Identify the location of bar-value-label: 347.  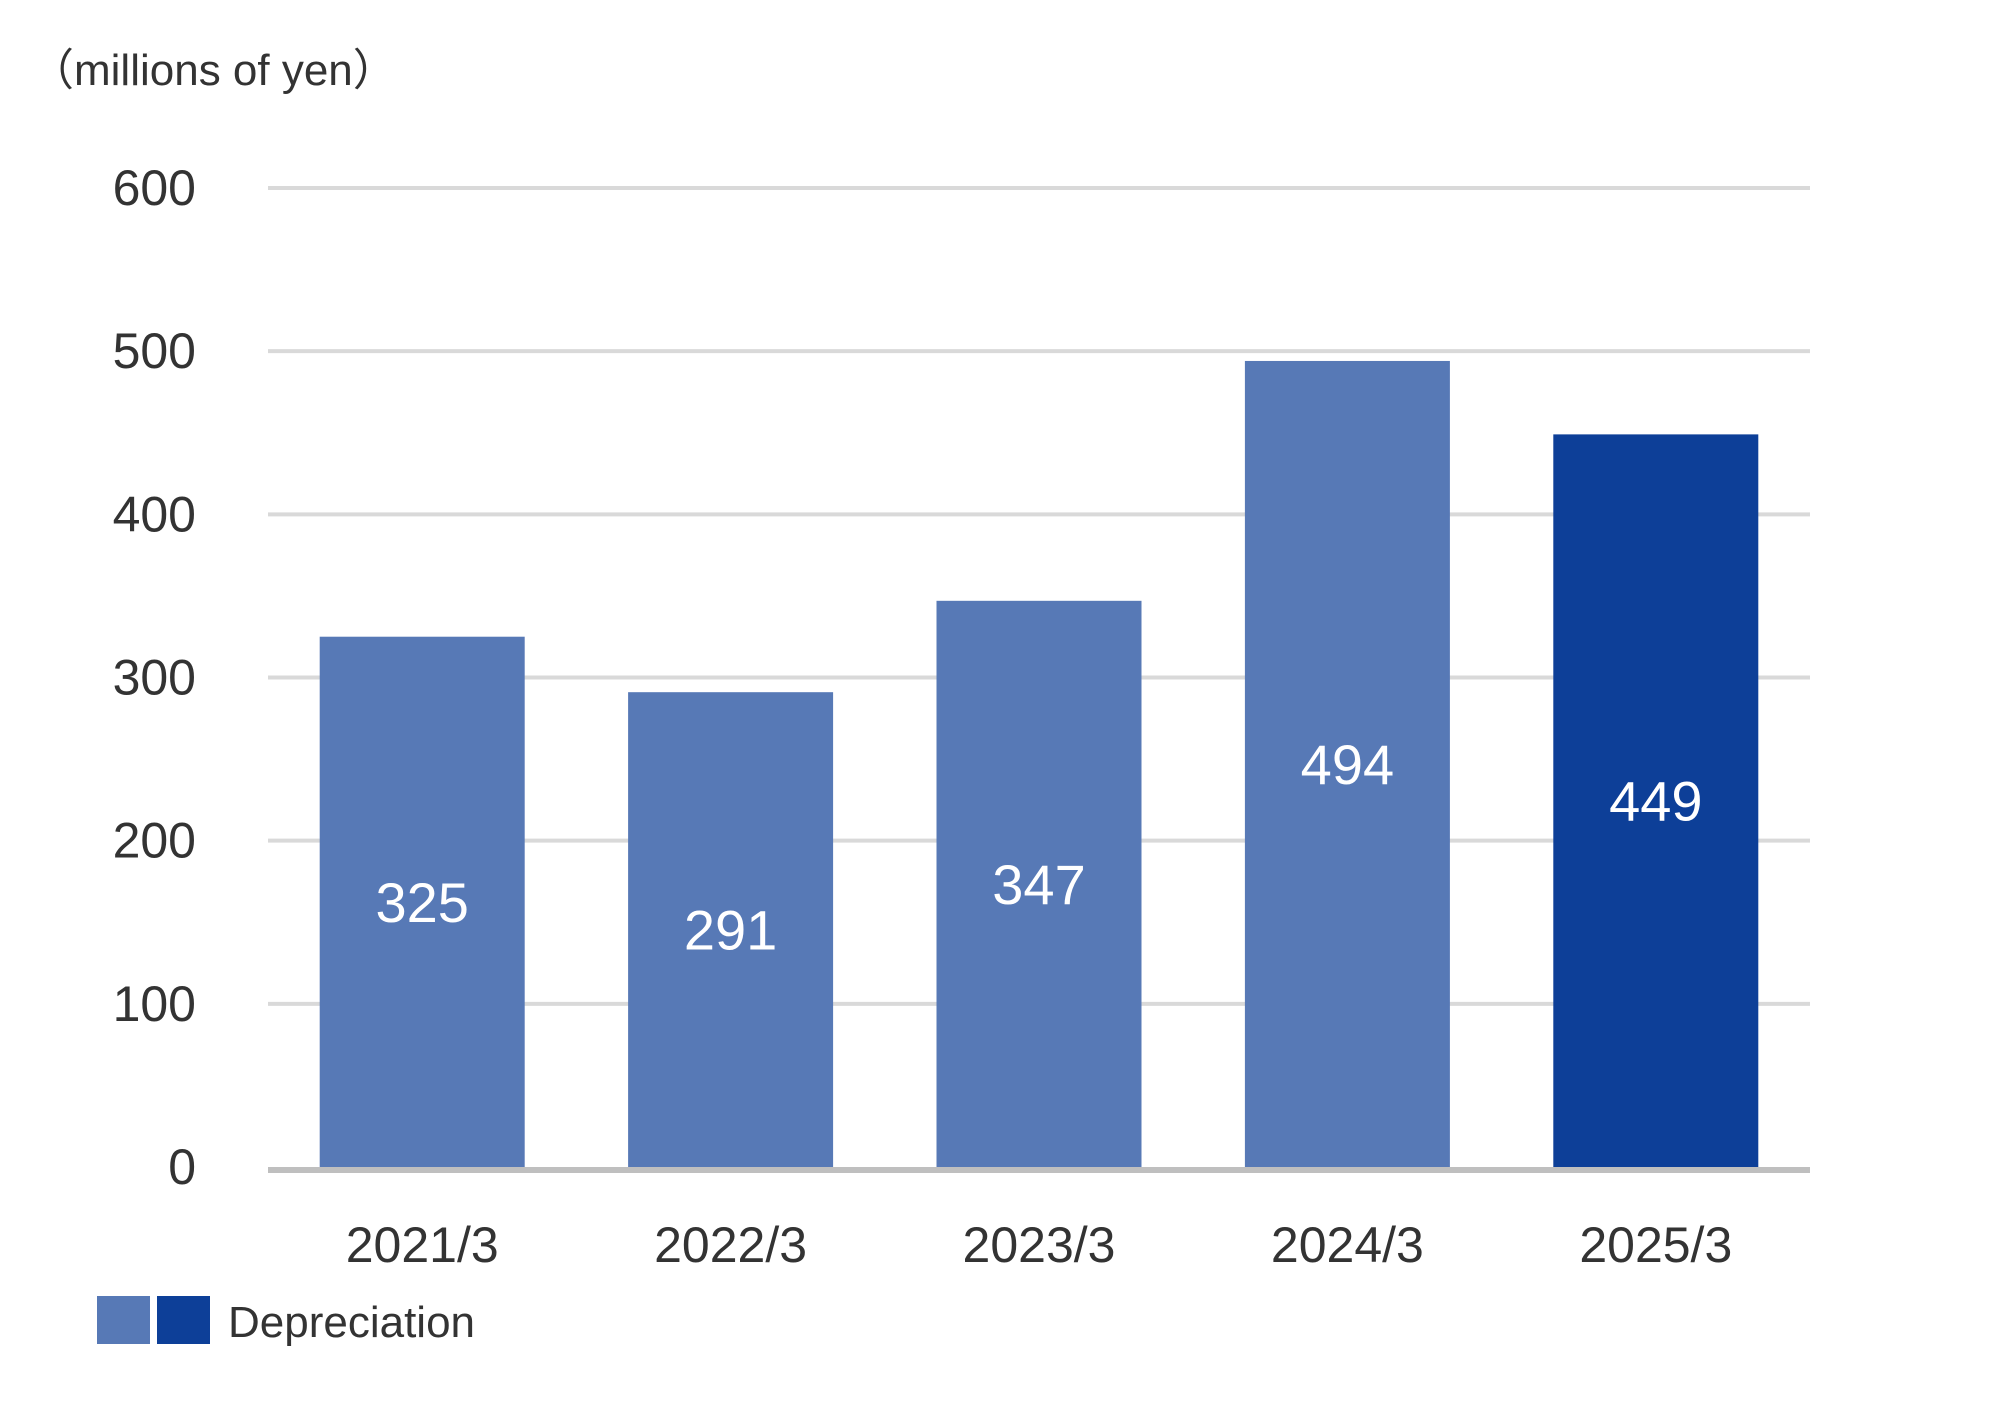
(1038, 884).